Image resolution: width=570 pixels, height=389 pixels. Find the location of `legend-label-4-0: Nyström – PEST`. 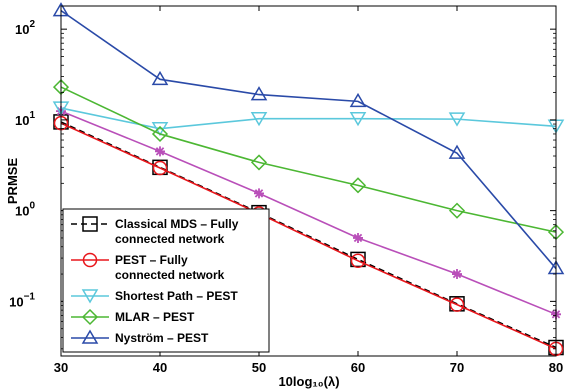

legend-label-4-0: Nyström – PEST is located at coordinates (162, 338).